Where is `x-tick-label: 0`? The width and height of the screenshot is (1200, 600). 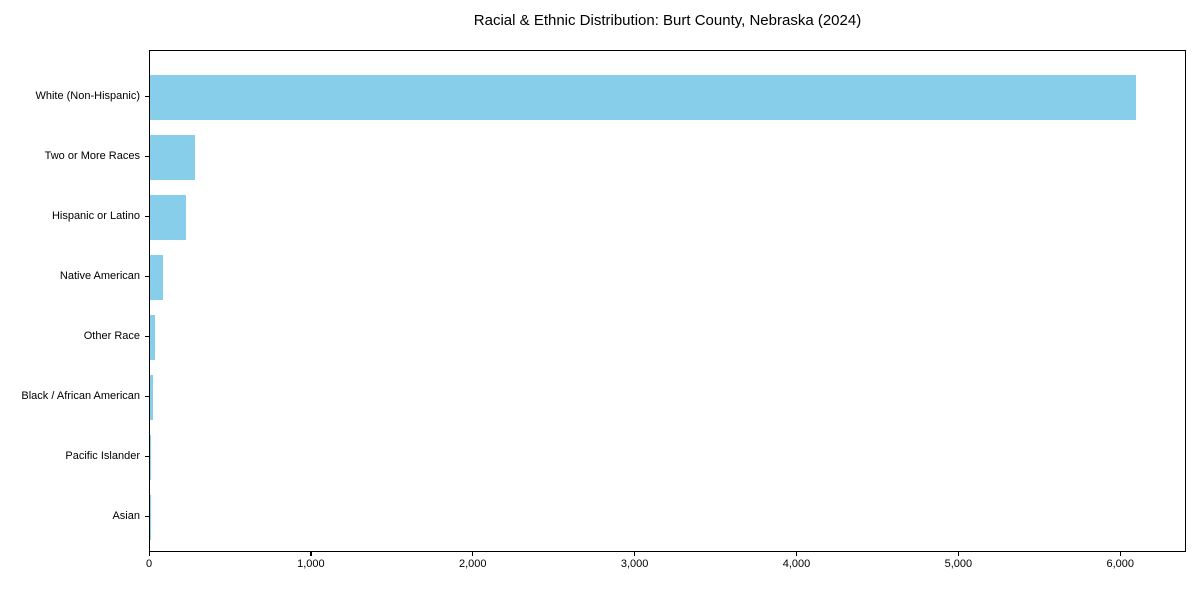 x-tick-label: 0 is located at coordinates (149, 564).